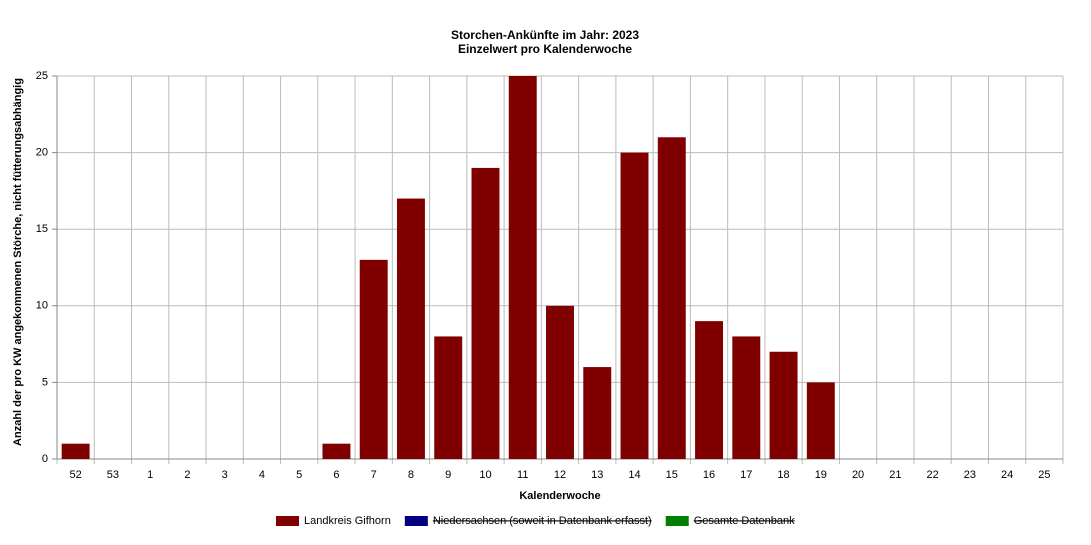  Describe the element at coordinates (522, 475) in the screenshot. I see `x-tick-label: 11` at that location.